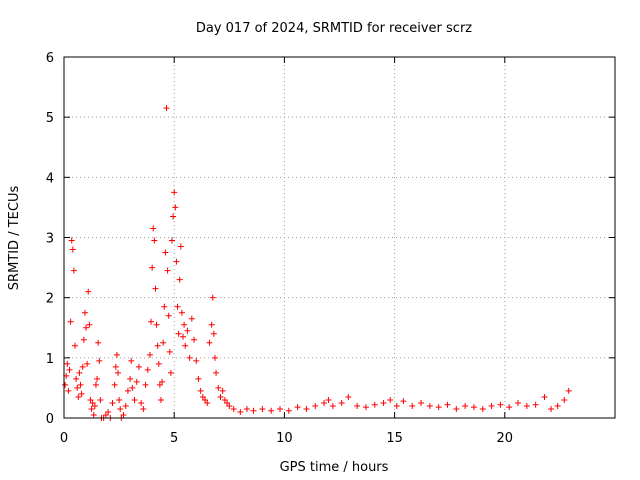  Describe the element at coordinates (174, 438) in the screenshot. I see `x-tick-label: 5` at that location.